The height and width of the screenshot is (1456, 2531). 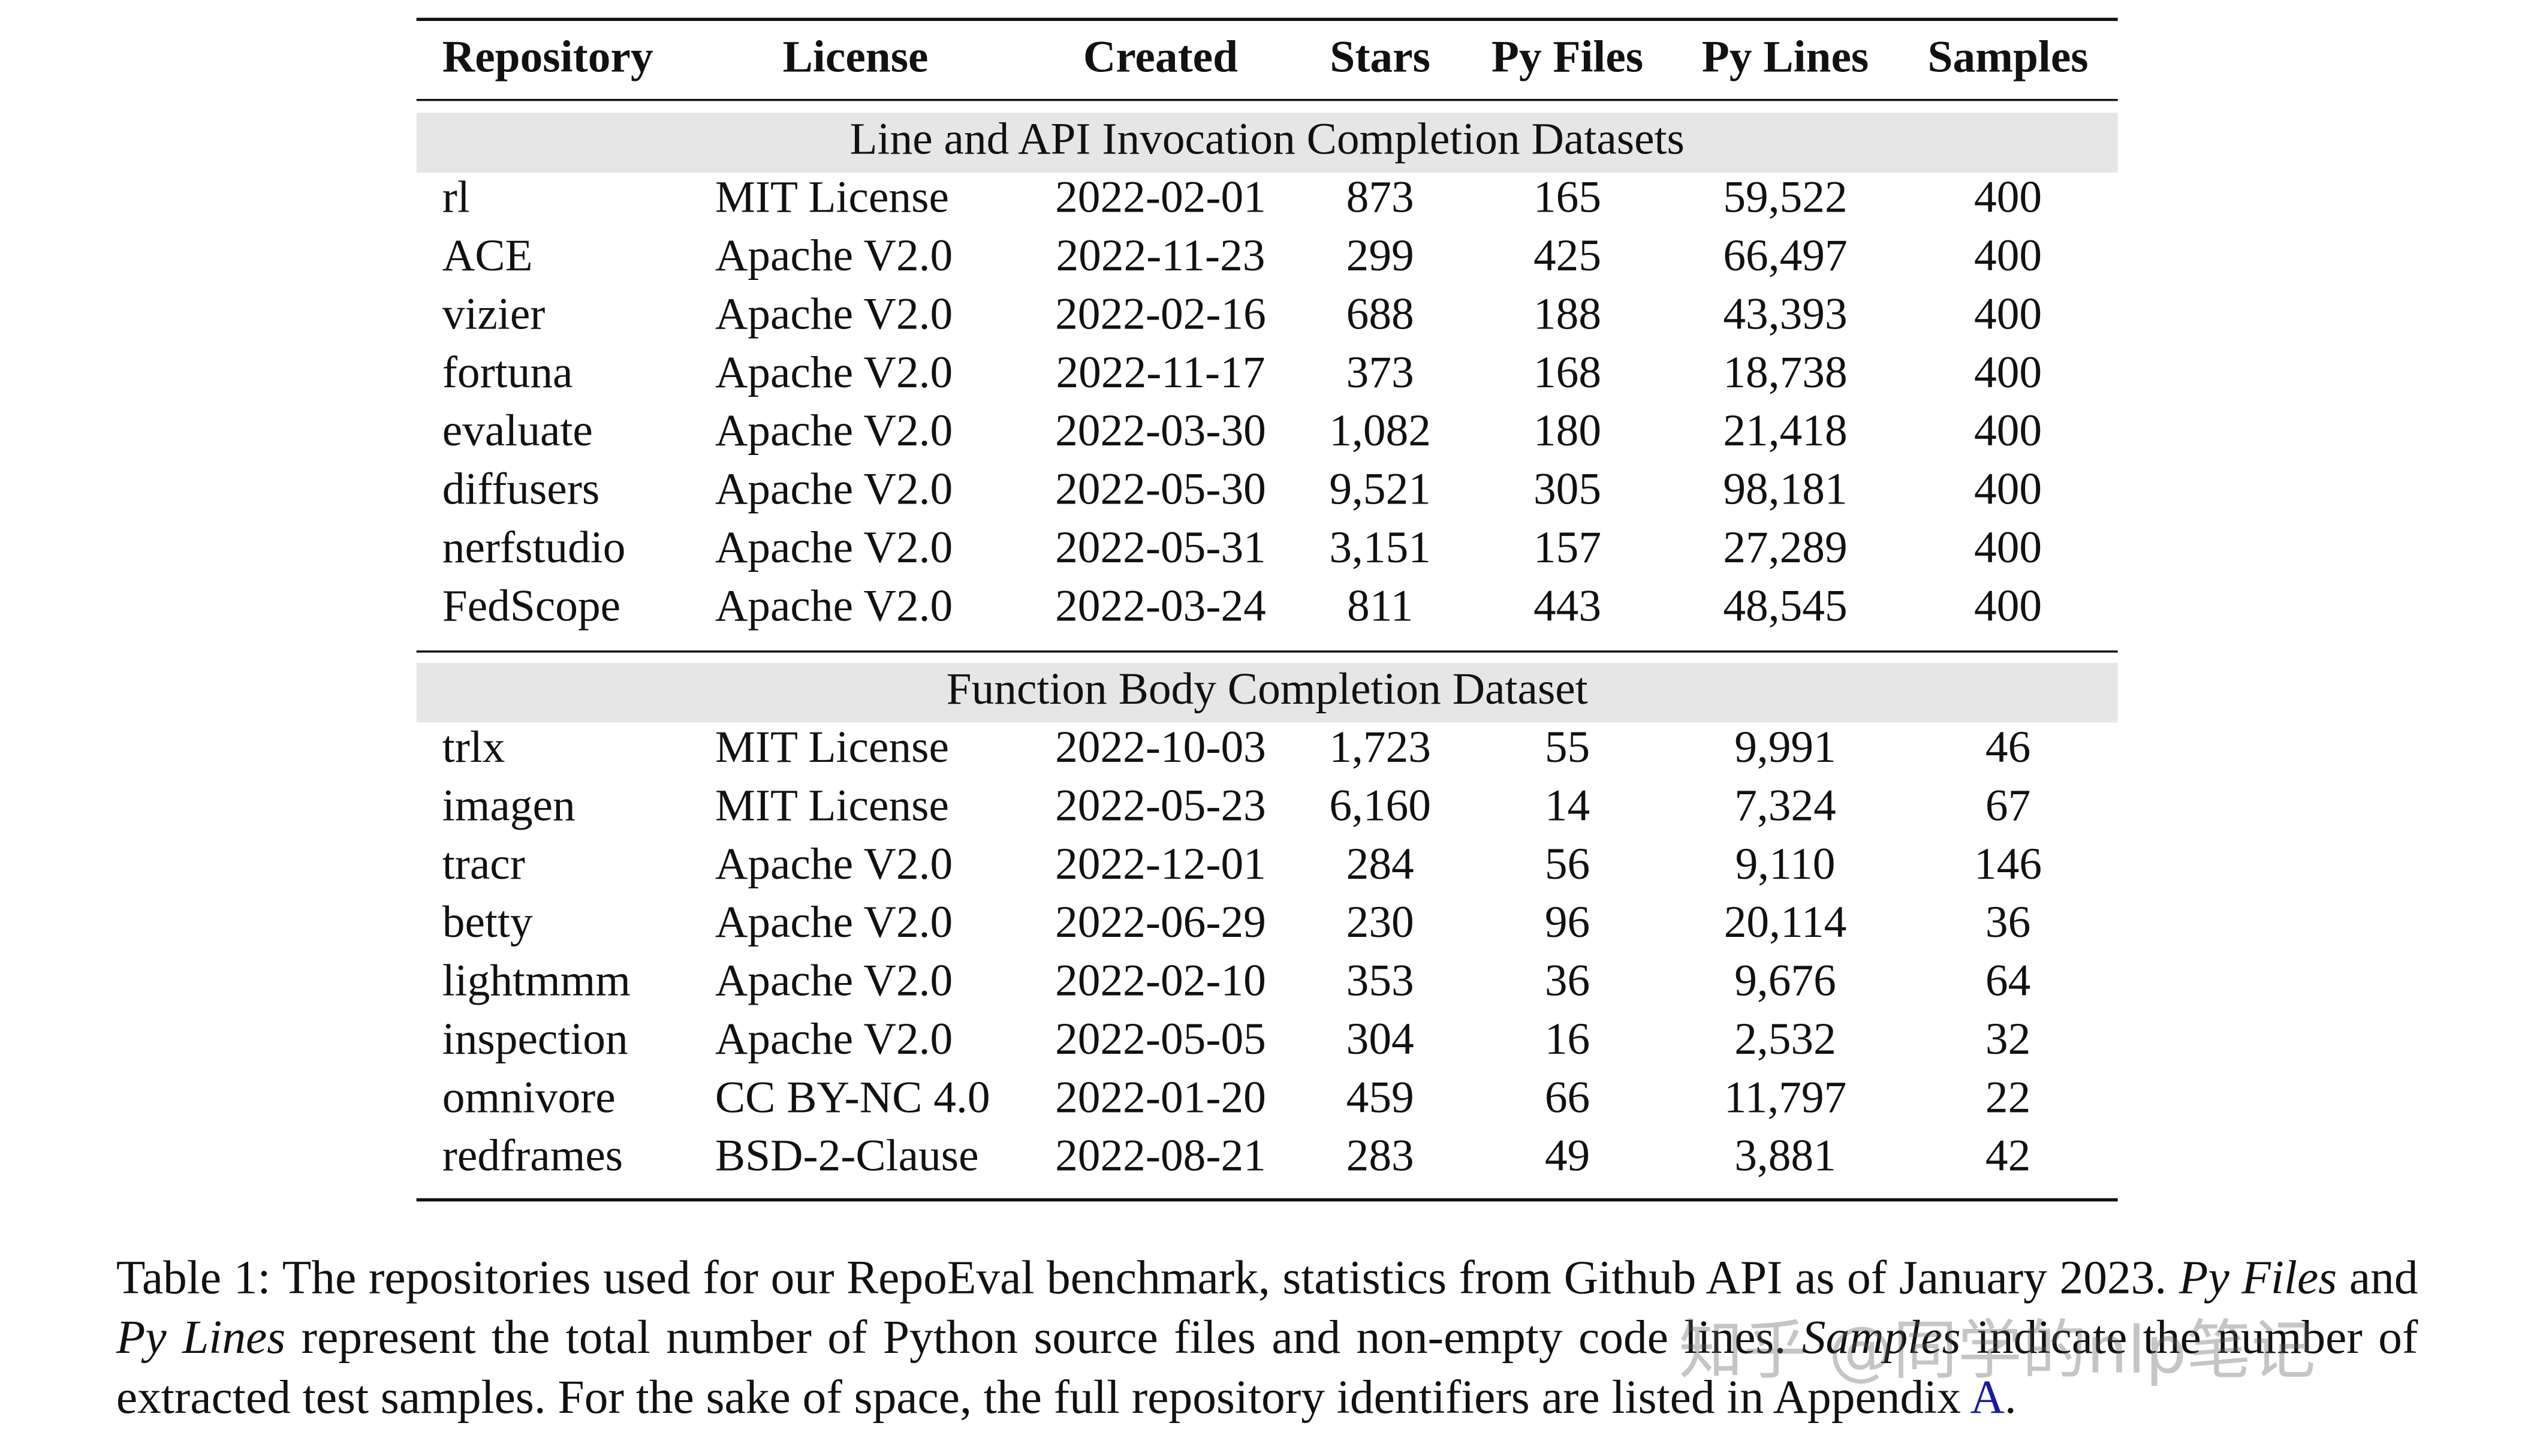 I want to click on cell: 188, so click(x=1567, y=314).